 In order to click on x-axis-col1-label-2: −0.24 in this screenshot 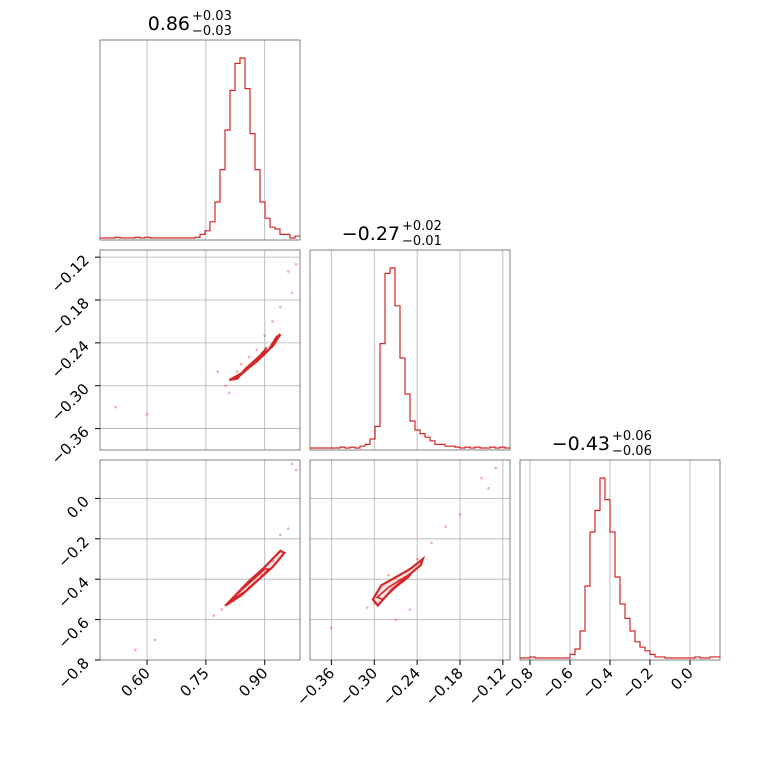, I will do `click(401, 686)`.